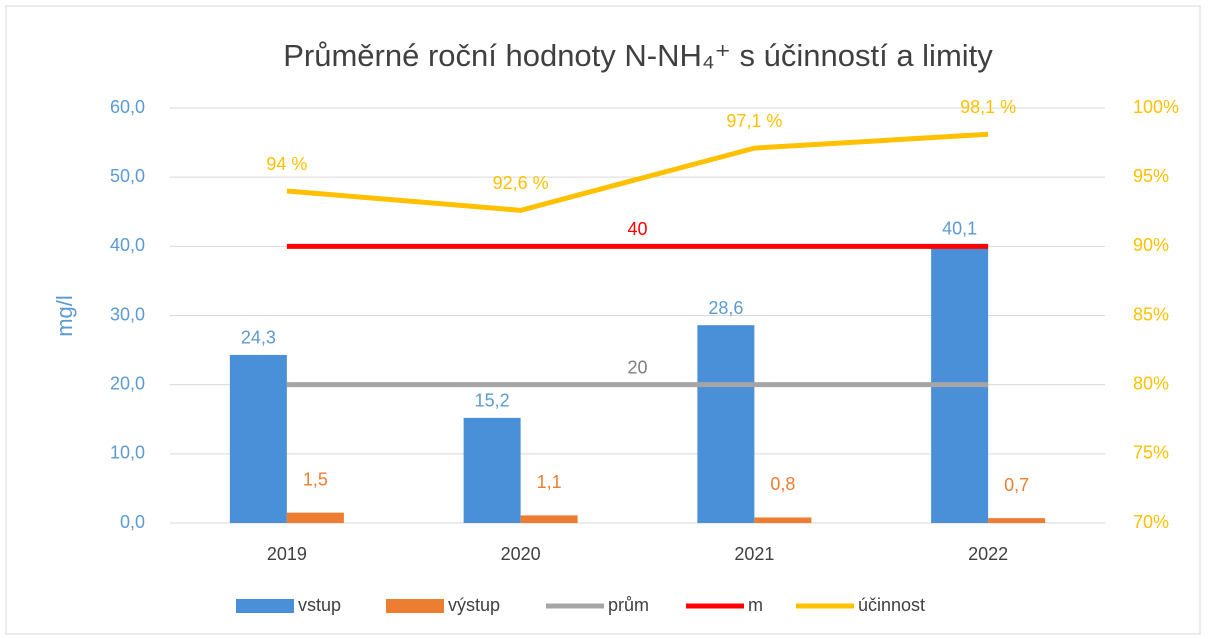  What do you see at coordinates (959, 228) in the screenshot?
I see `data-label: 40,1` at bounding box center [959, 228].